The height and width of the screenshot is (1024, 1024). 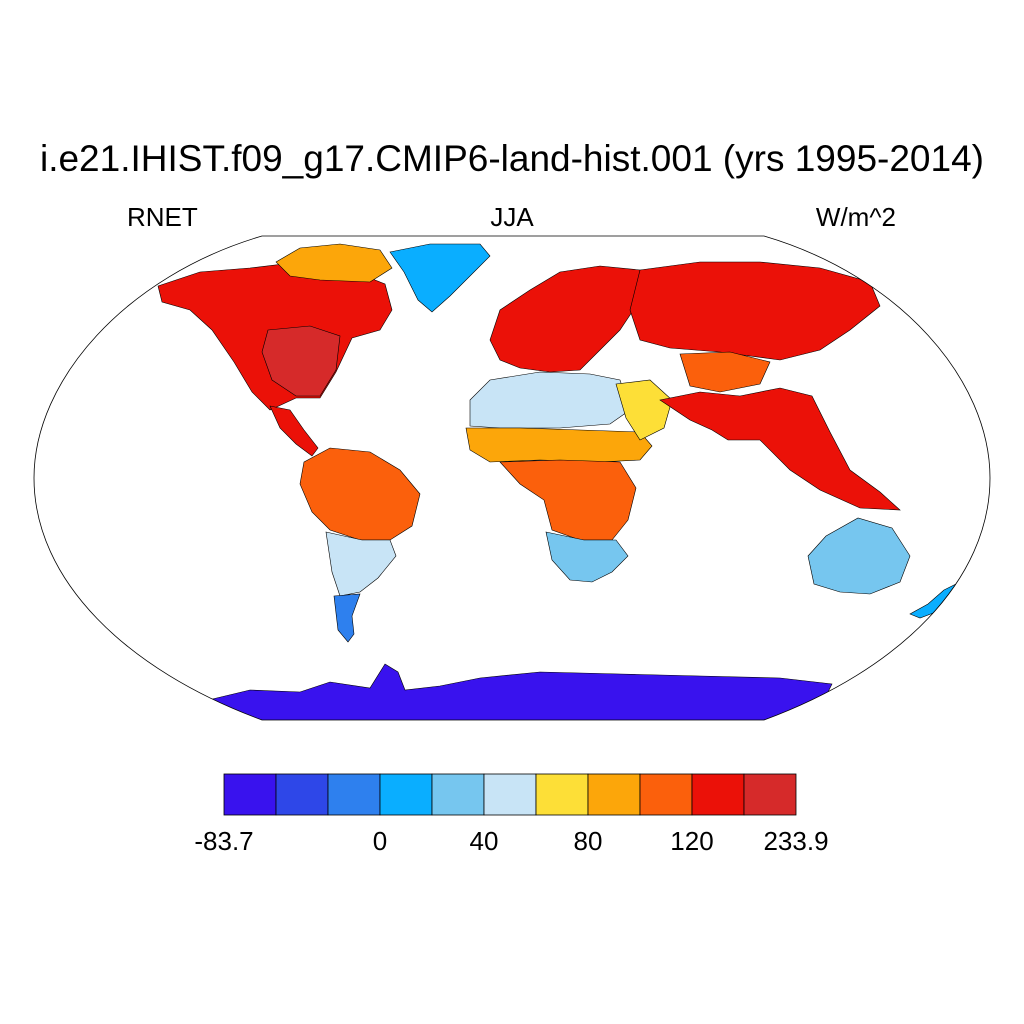 What do you see at coordinates (512, 217) in the screenshot?
I see `season-label: JJA` at bounding box center [512, 217].